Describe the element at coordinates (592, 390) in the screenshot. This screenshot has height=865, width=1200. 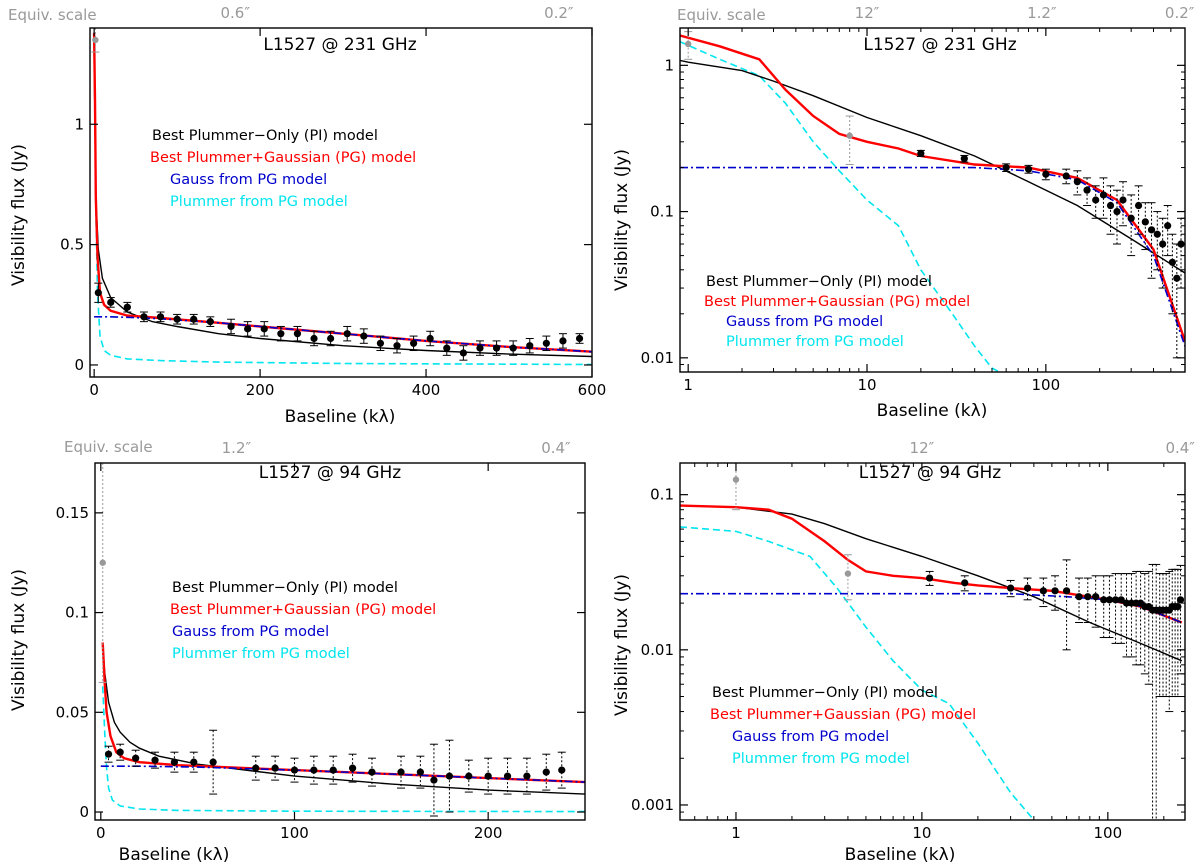
I see `x-tick-label: 600` at that location.